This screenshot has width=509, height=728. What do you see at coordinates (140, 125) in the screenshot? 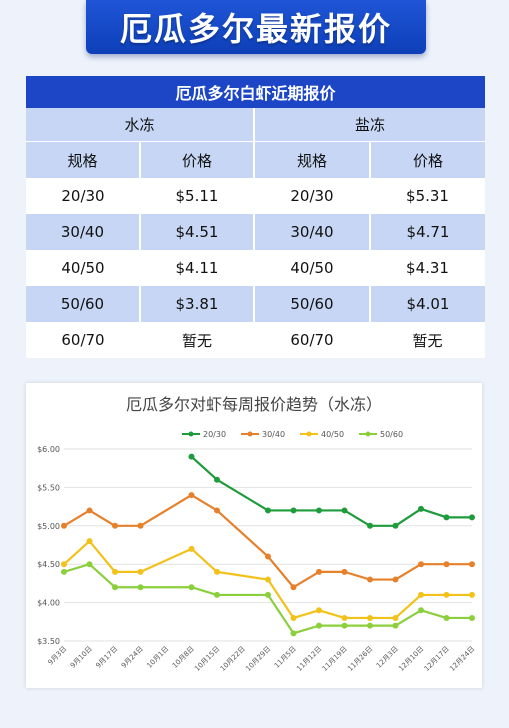
I see `group-header-water-frozen: 水冻` at bounding box center [140, 125].